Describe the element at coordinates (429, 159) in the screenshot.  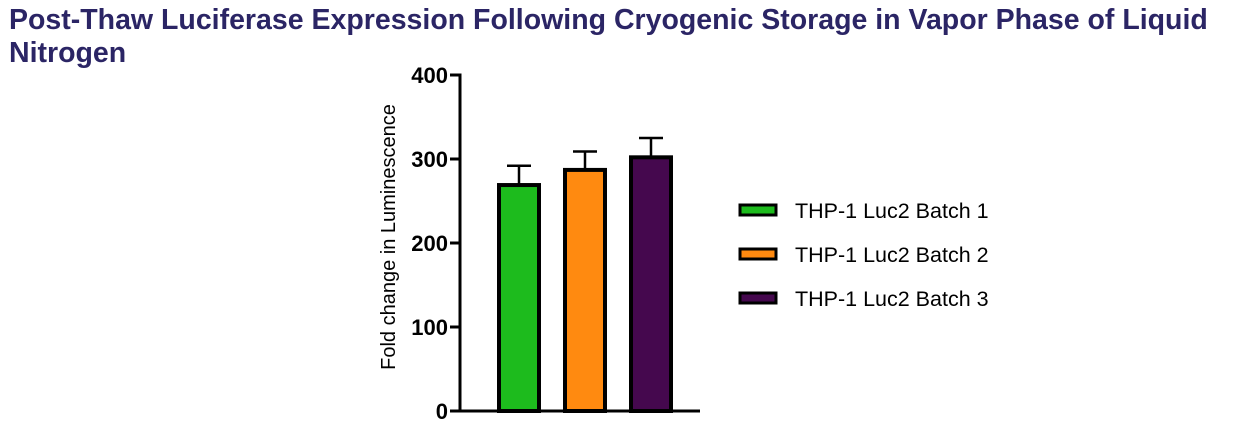
I see `y-tick-label: 300` at that location.